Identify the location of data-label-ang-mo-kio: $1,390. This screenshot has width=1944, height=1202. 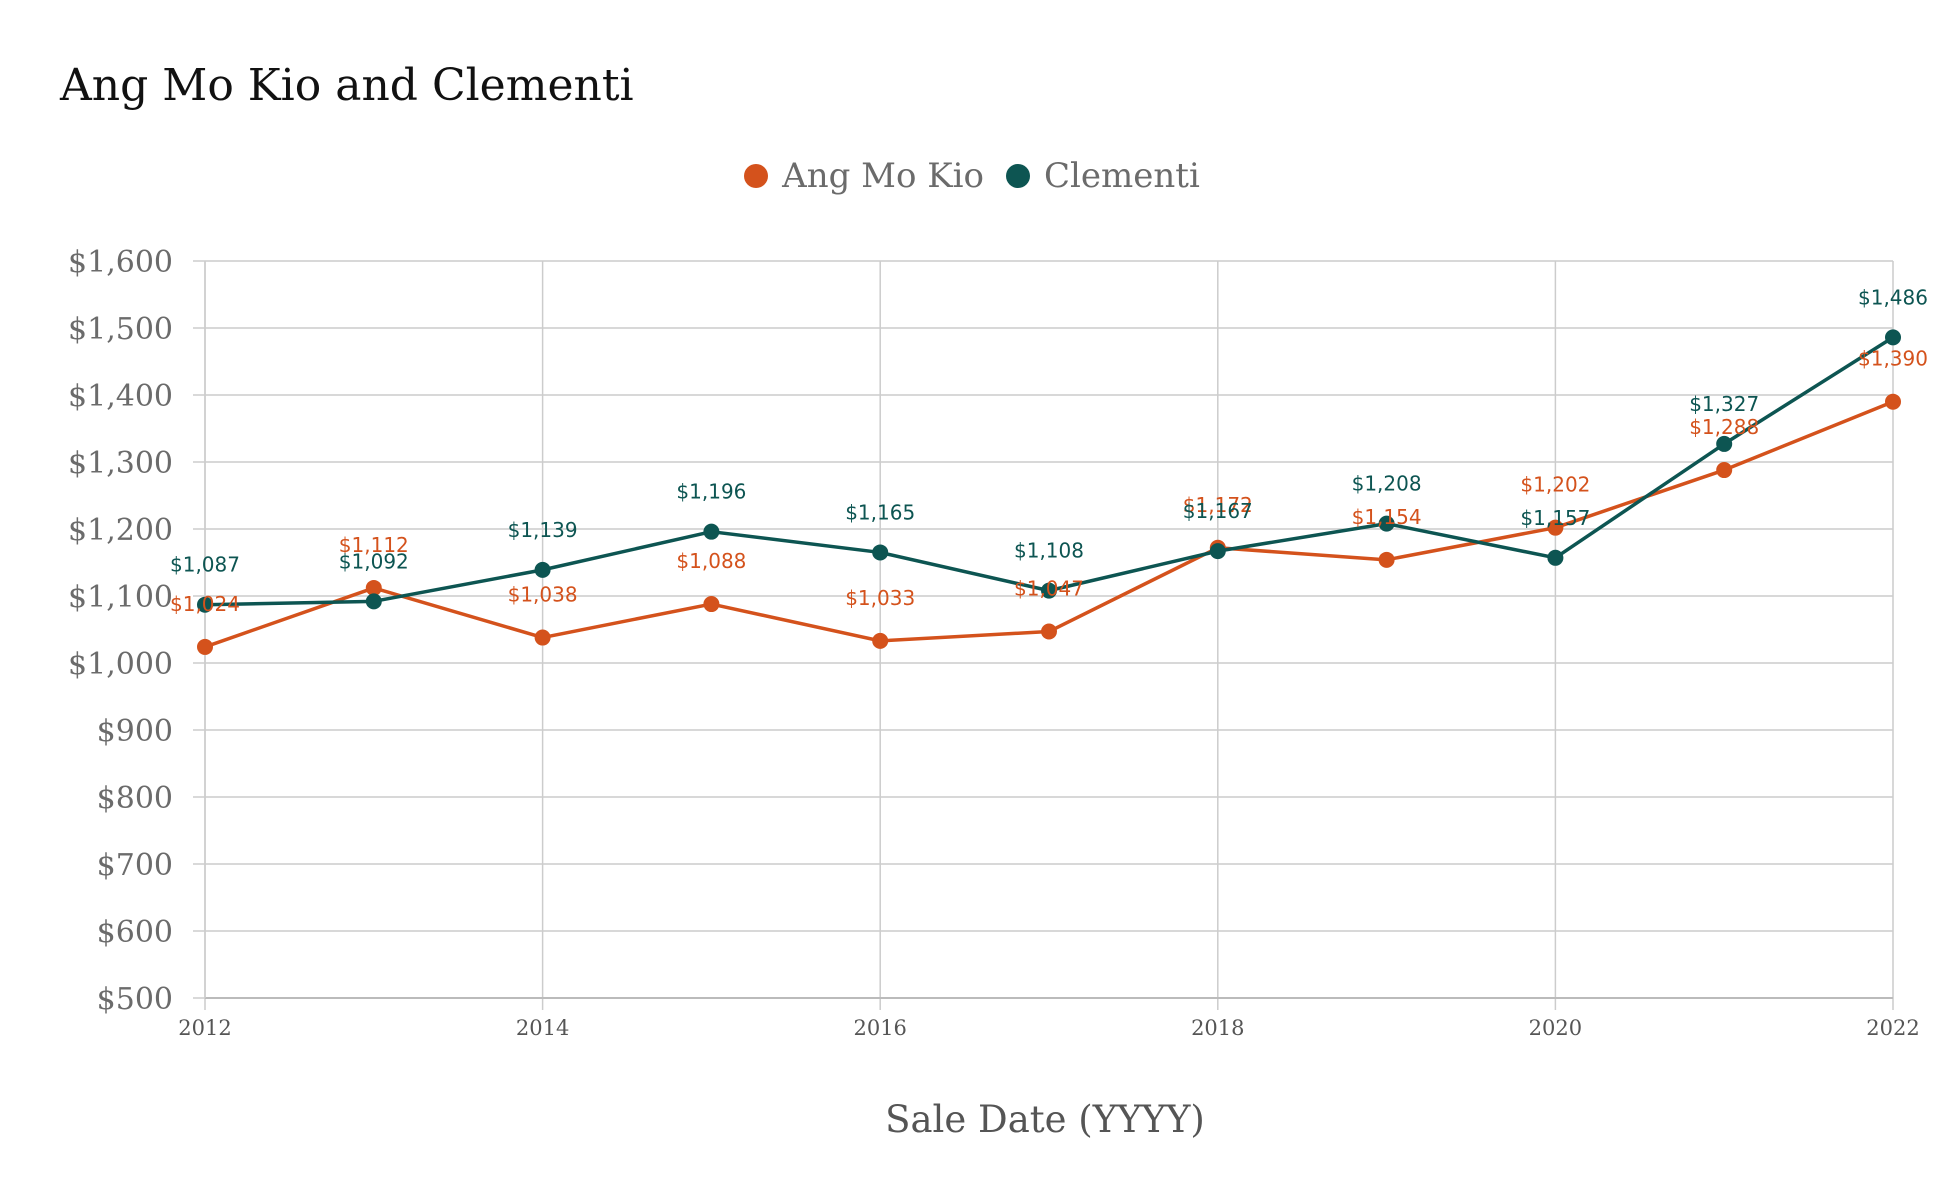
(1893, 359).